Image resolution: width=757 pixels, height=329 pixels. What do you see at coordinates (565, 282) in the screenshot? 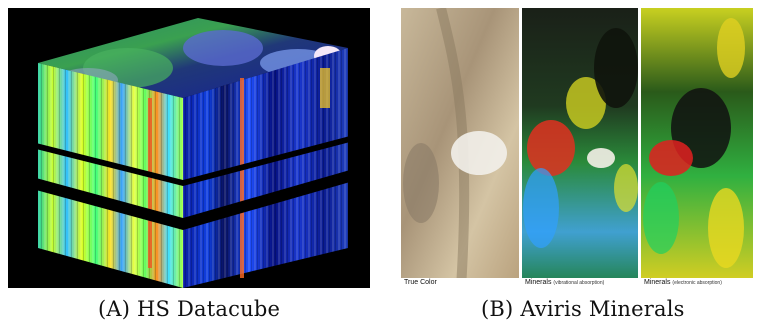
I see `vibrational-minerals-label: Minerals (vibrational absorption)` at bounding box center [565, 282].